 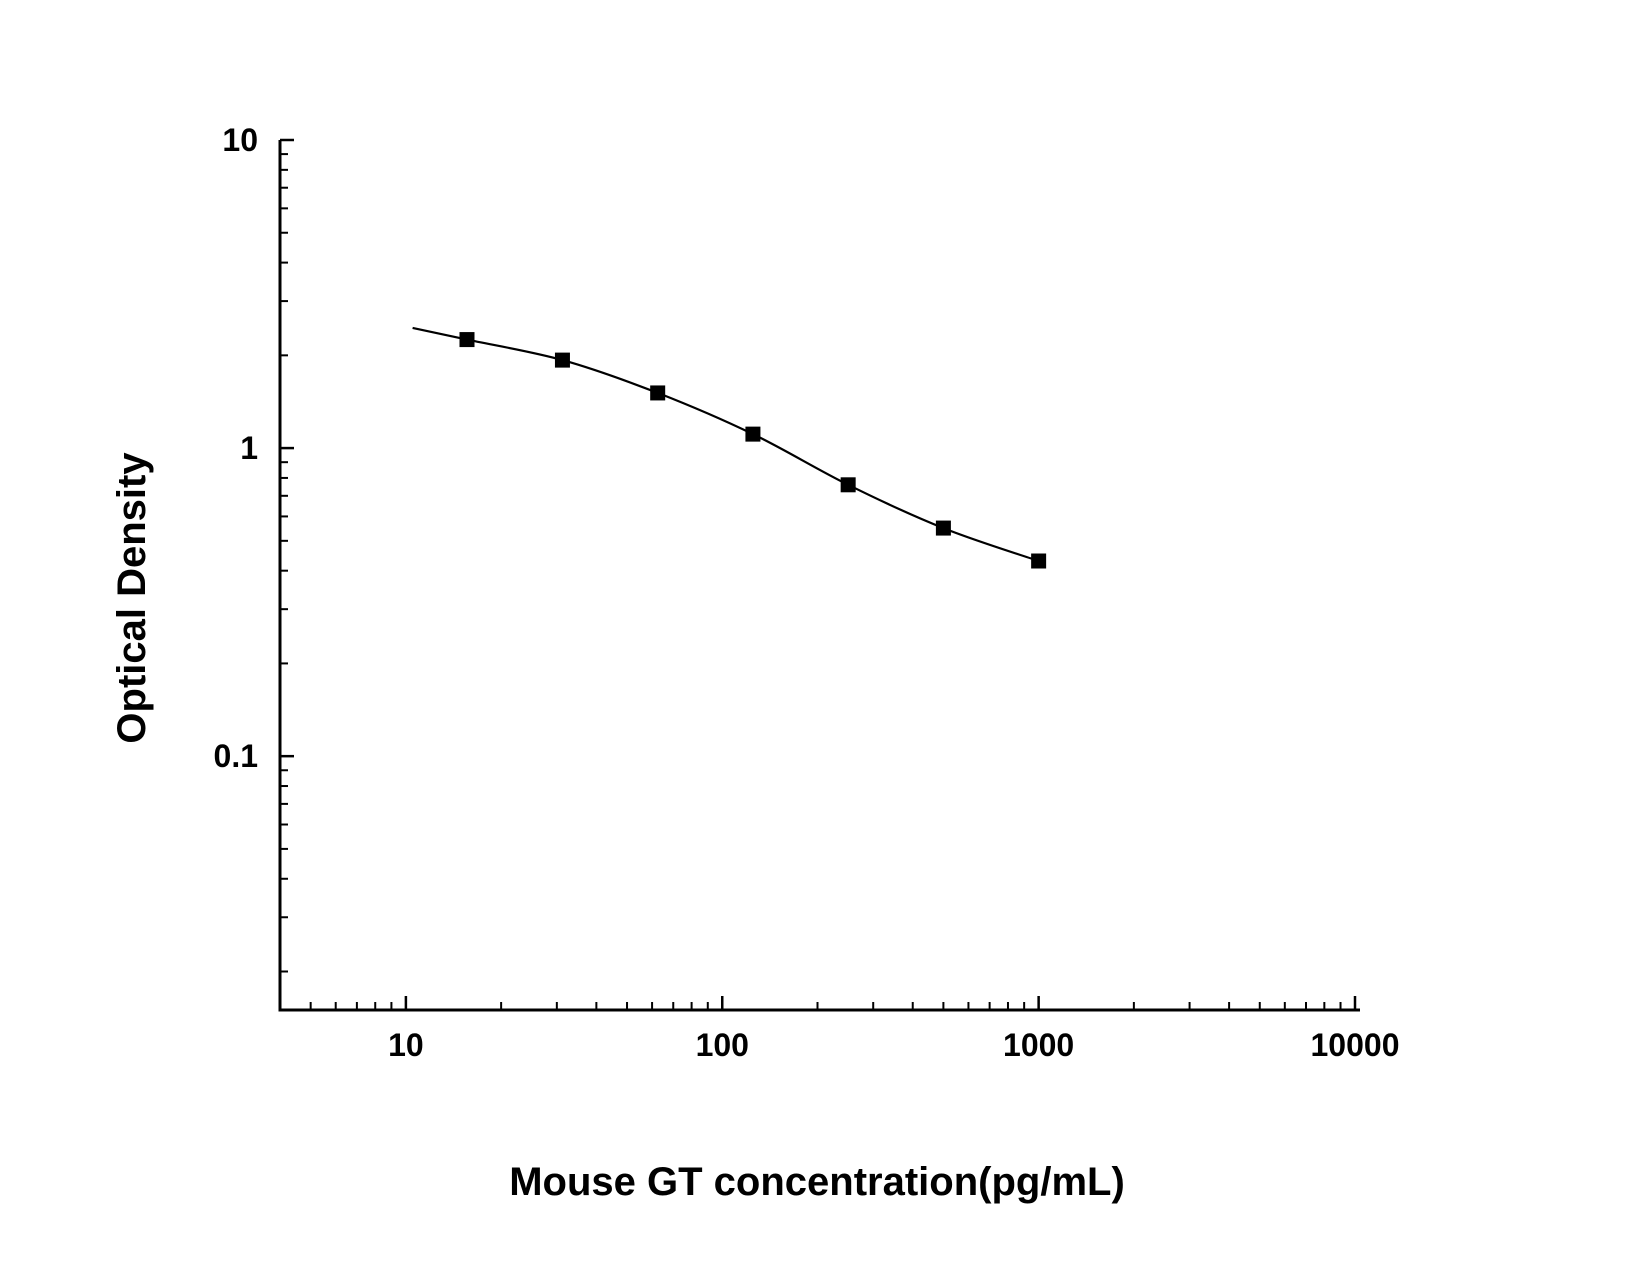 I want to click on x-tick-label: 10, so click(x=406, y=1045).